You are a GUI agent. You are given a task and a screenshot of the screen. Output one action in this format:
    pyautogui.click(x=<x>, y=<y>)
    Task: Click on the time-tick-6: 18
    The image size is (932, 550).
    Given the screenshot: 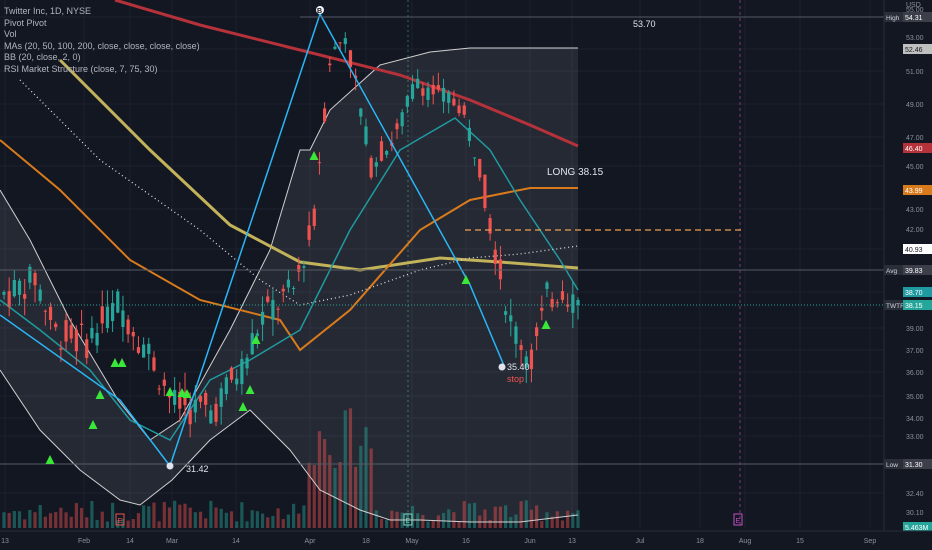 What is the action you would take?
    pyautogui.click(x=366, y=541)
    